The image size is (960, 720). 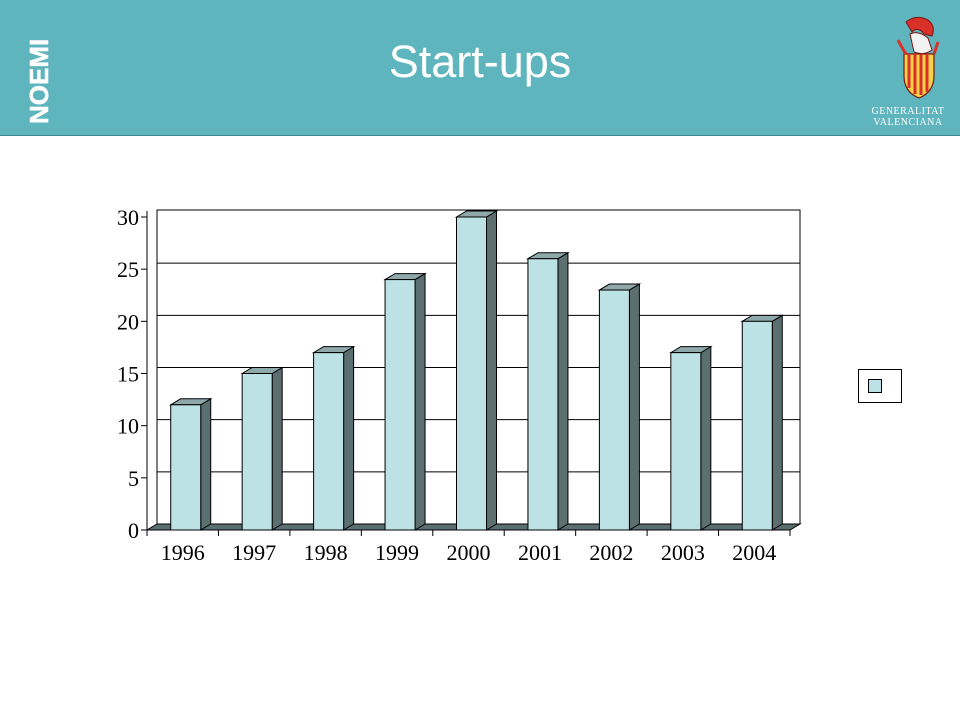 What do you see at coordinates (128, 217) in the screenshot?
I see `y-tick-label: 30` at bounding box center [128, 217].